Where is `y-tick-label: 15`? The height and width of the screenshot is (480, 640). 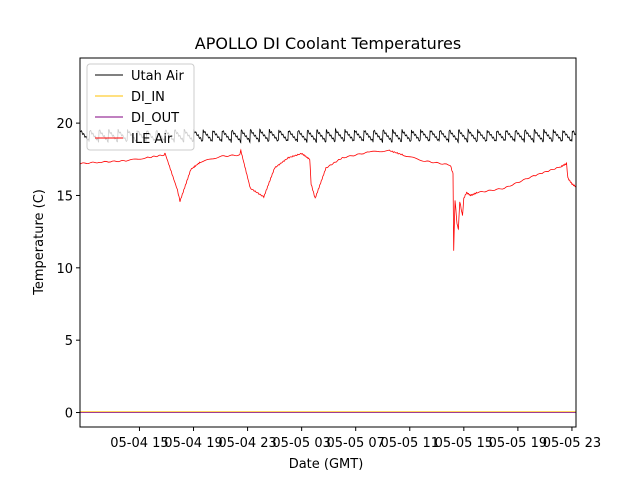
y-tick-label: 15 is located at coordinates (64, 196).